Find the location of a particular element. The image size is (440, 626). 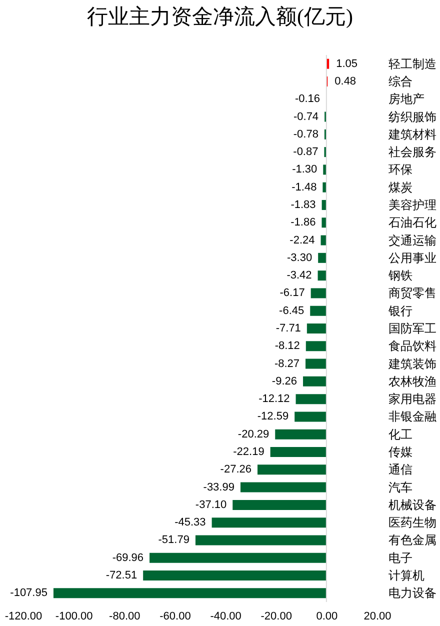

data-label: -12.12 is located at coordinates (274, 399).